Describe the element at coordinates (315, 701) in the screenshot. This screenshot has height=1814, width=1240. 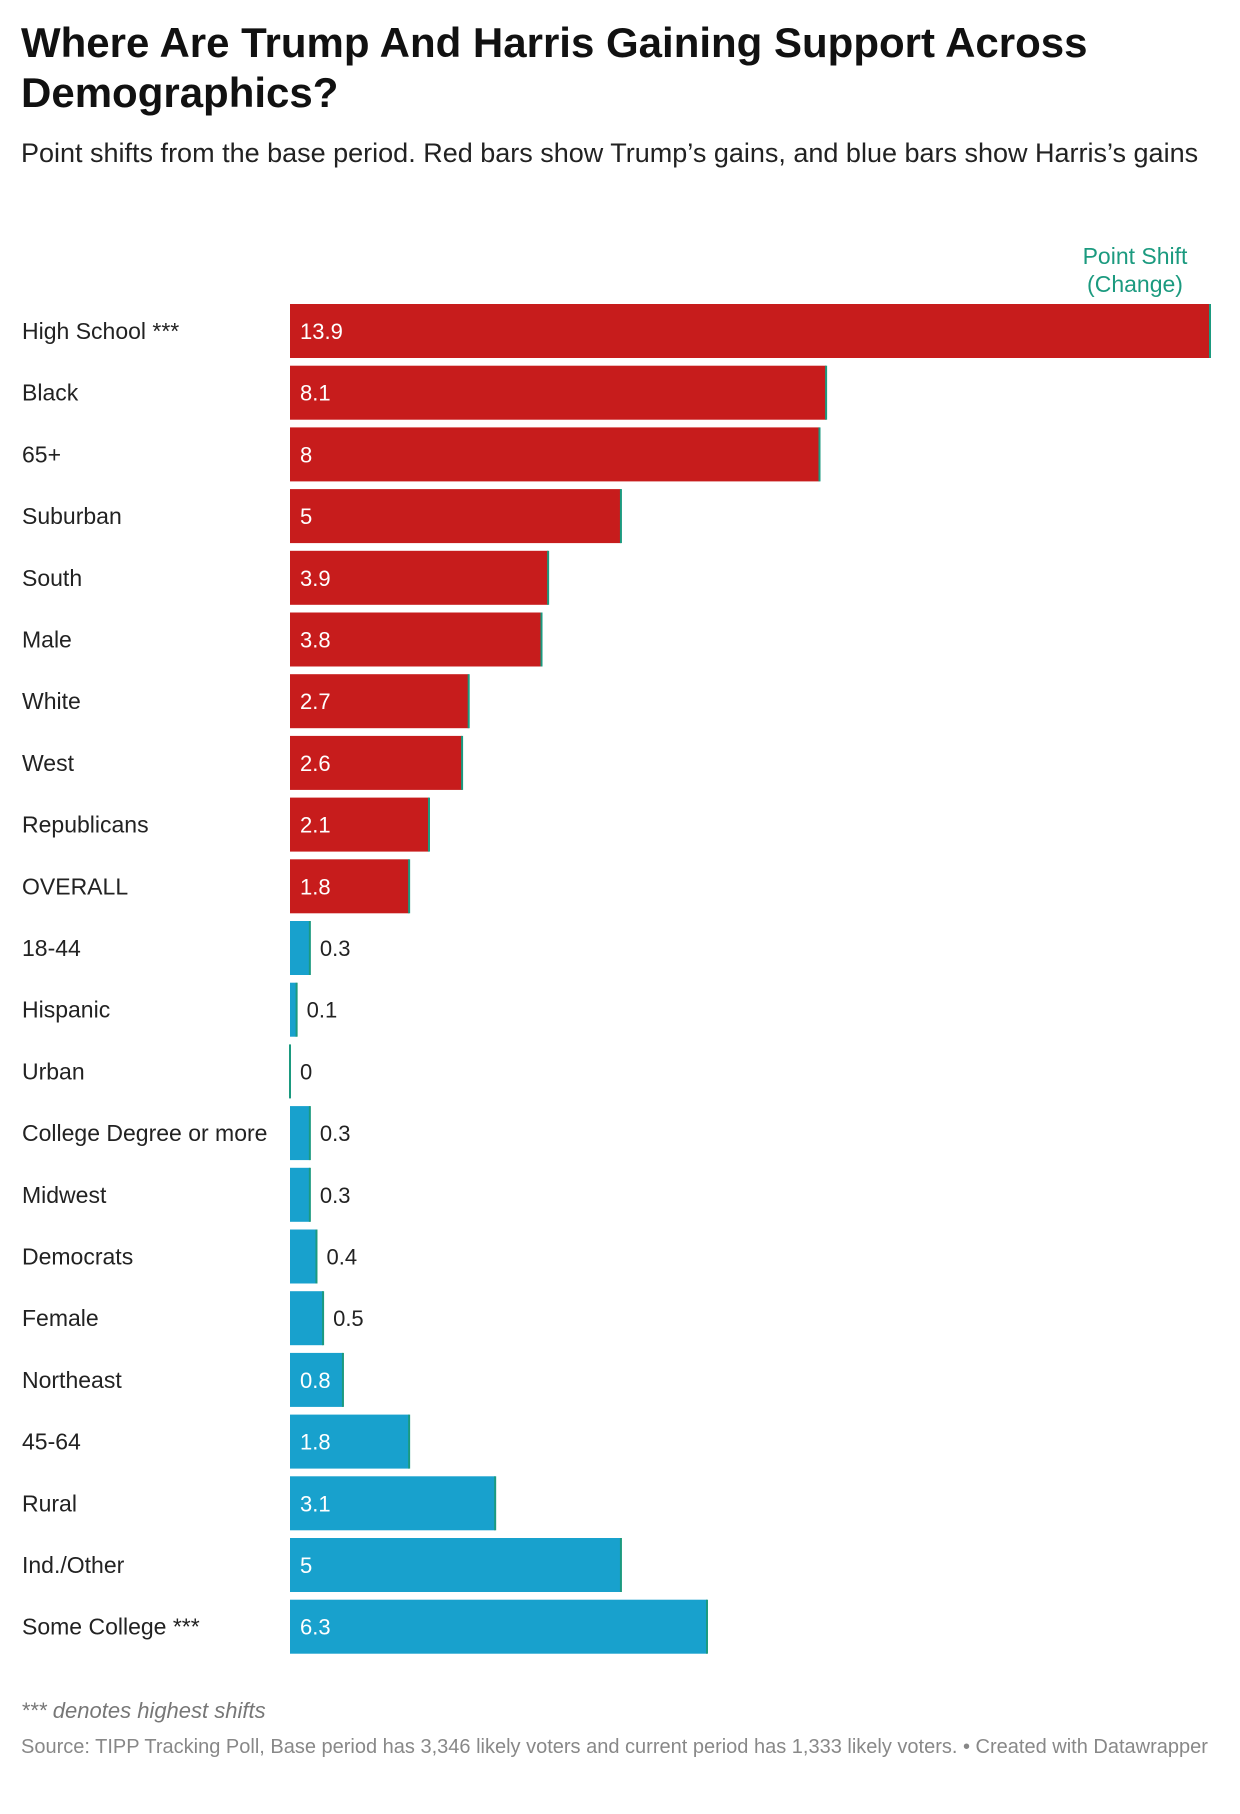
I see `bar-value-label: 2.7` at that location.